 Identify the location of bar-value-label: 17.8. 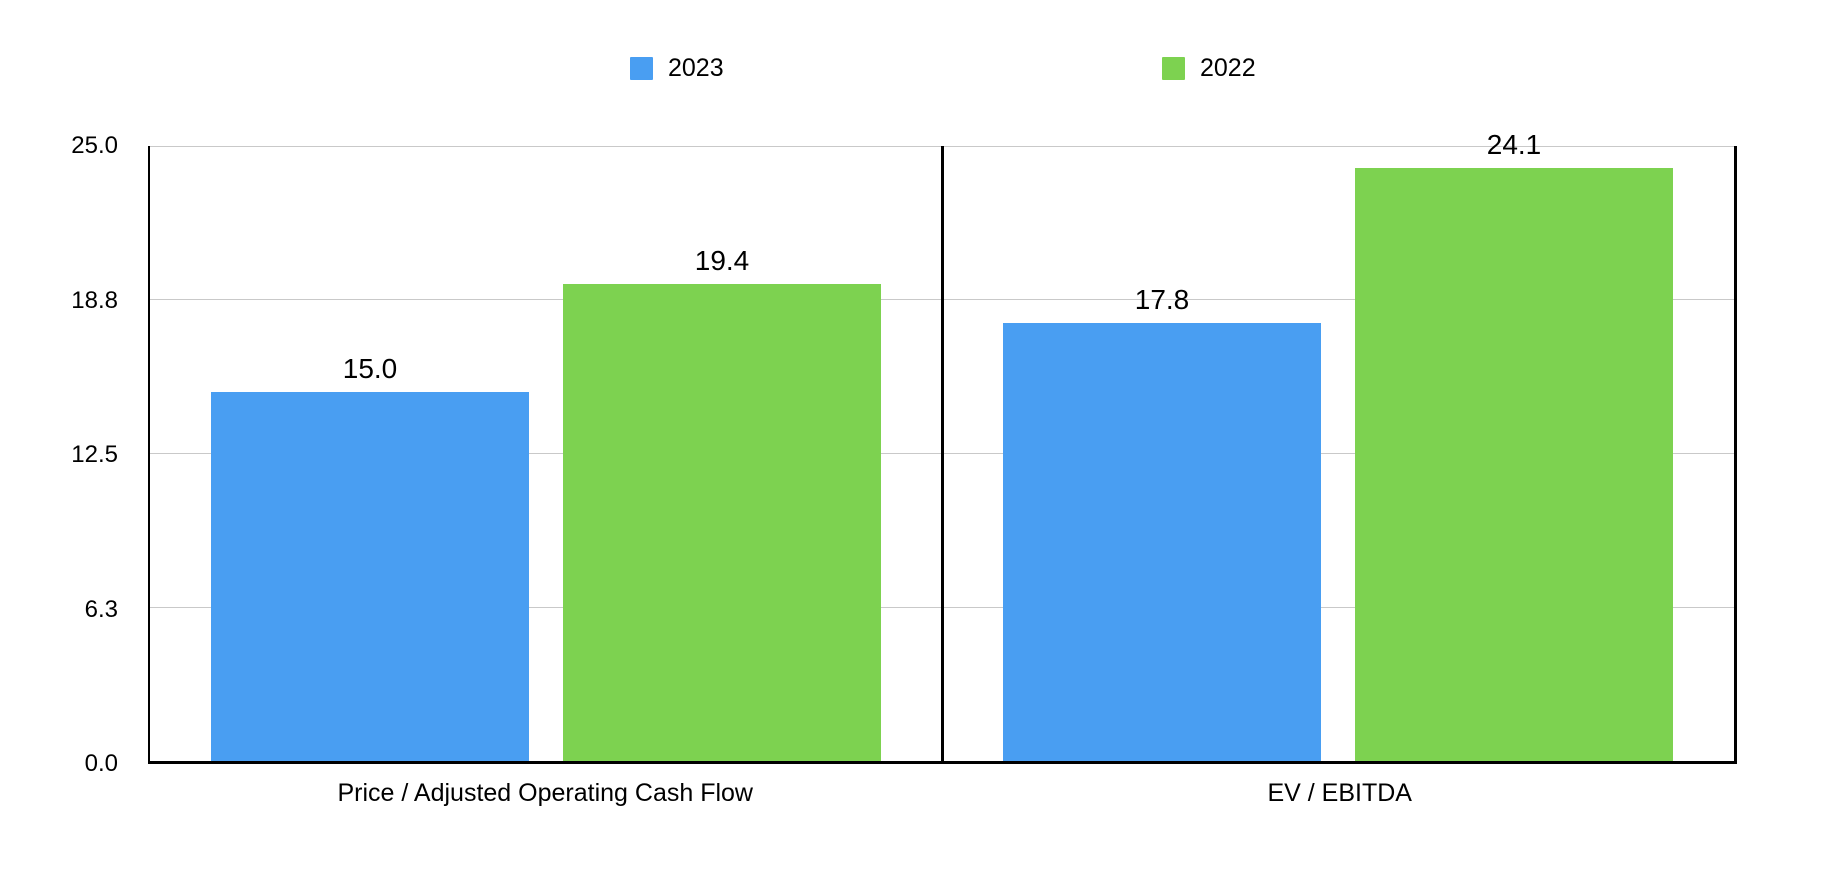
(1162, 300).